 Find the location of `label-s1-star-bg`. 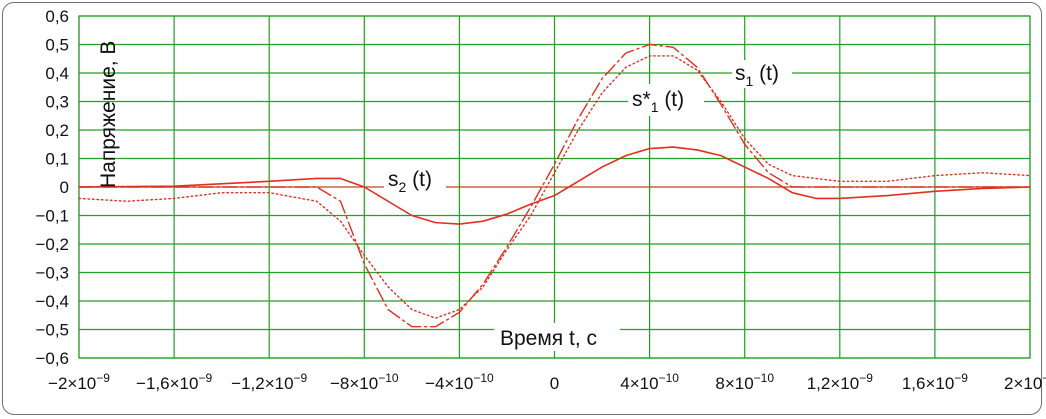

label-s1-star-bg is located at coordinates (666, 100).